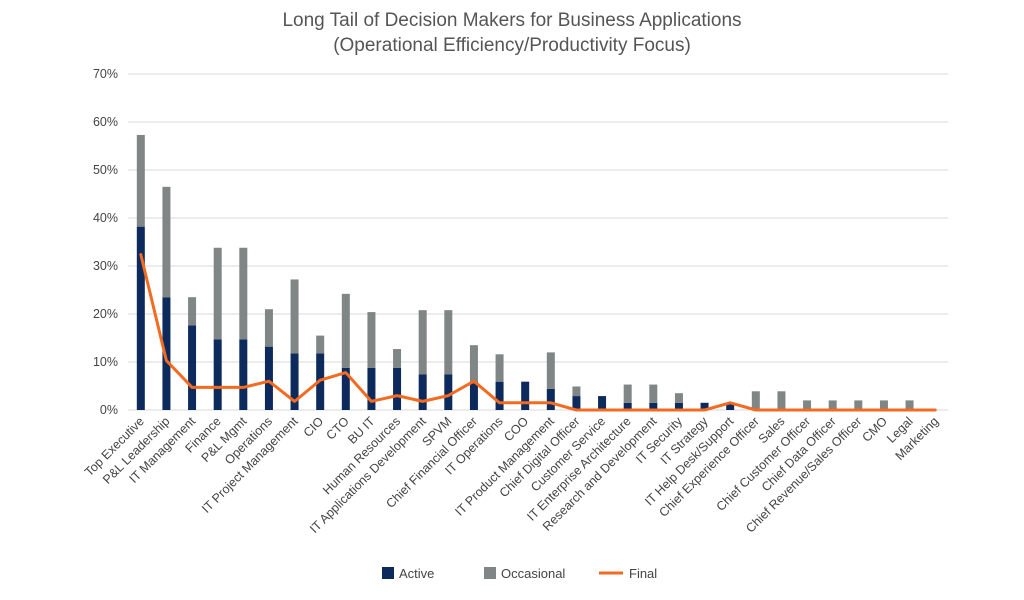 This screenshot has width=1024, height=600. I want to click on legend: Active Occasional Final, so click(519, 573).